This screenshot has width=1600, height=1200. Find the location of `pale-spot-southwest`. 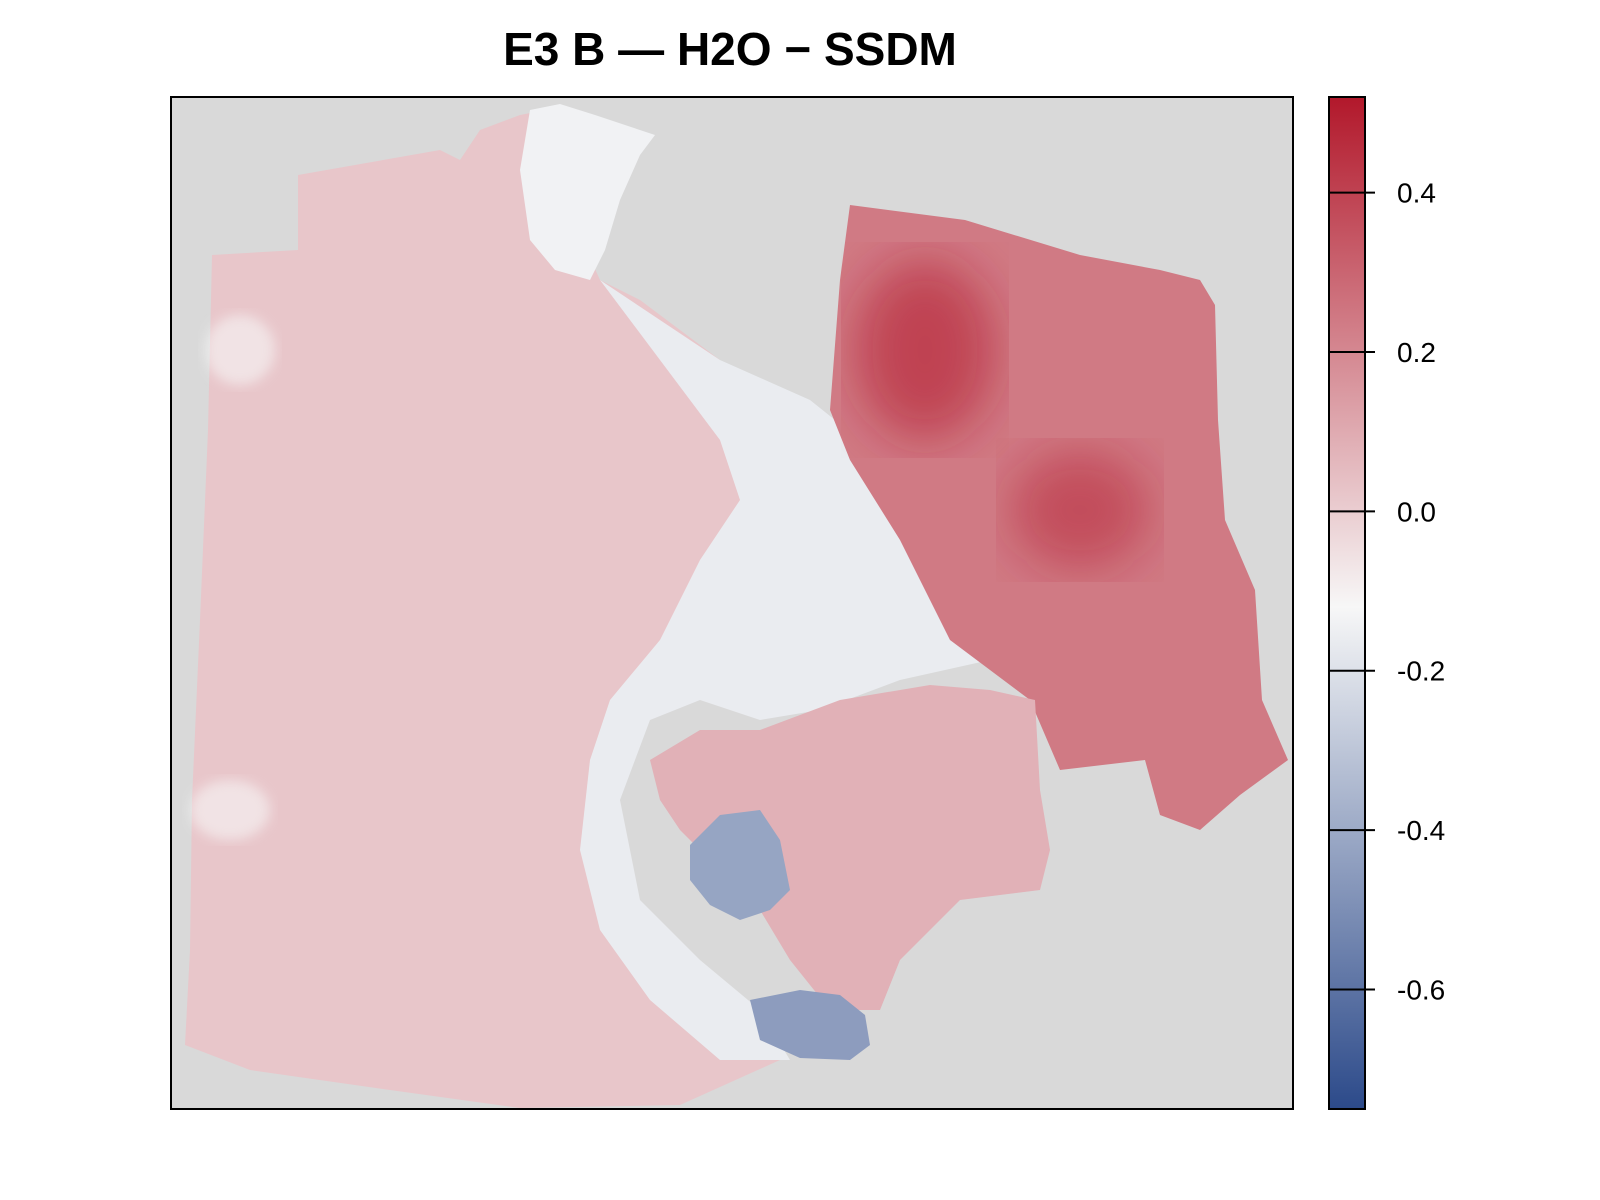

pale-spot-southwest is located at coordinates (230, 810).